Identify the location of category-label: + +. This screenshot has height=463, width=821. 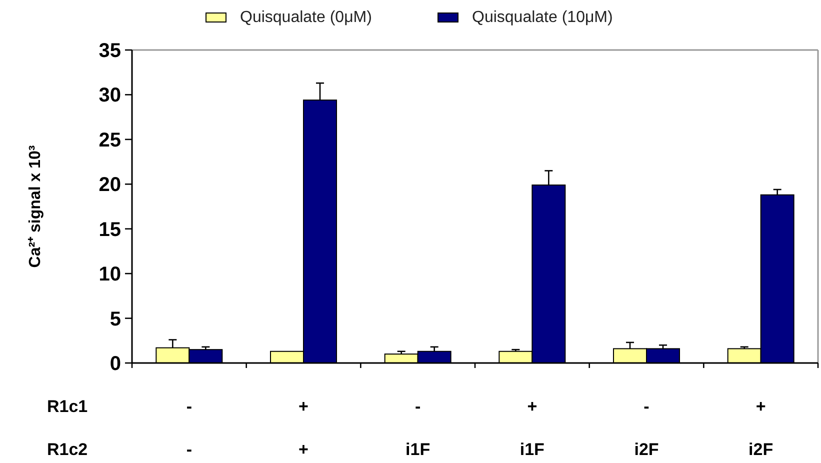
(303, 428).